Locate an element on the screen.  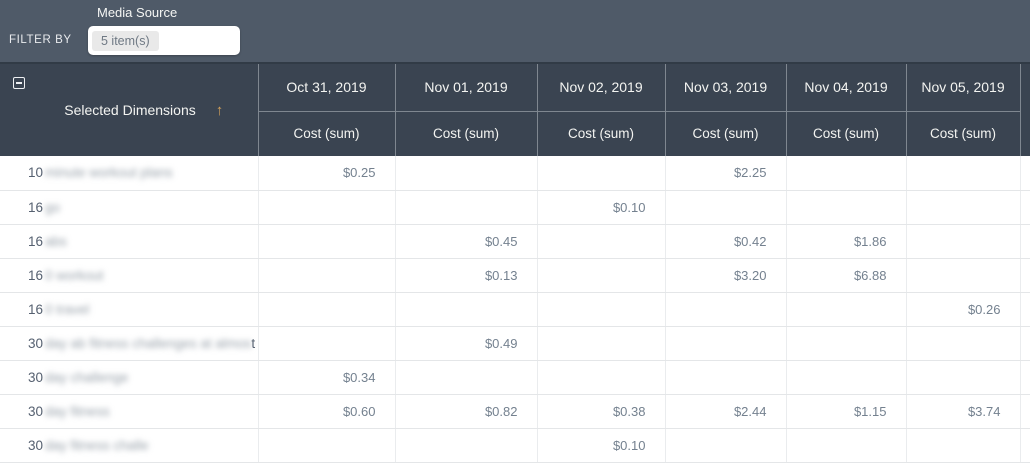
dimension-label-cell: 10 minute workout plans is located at coordinates (129, 173).